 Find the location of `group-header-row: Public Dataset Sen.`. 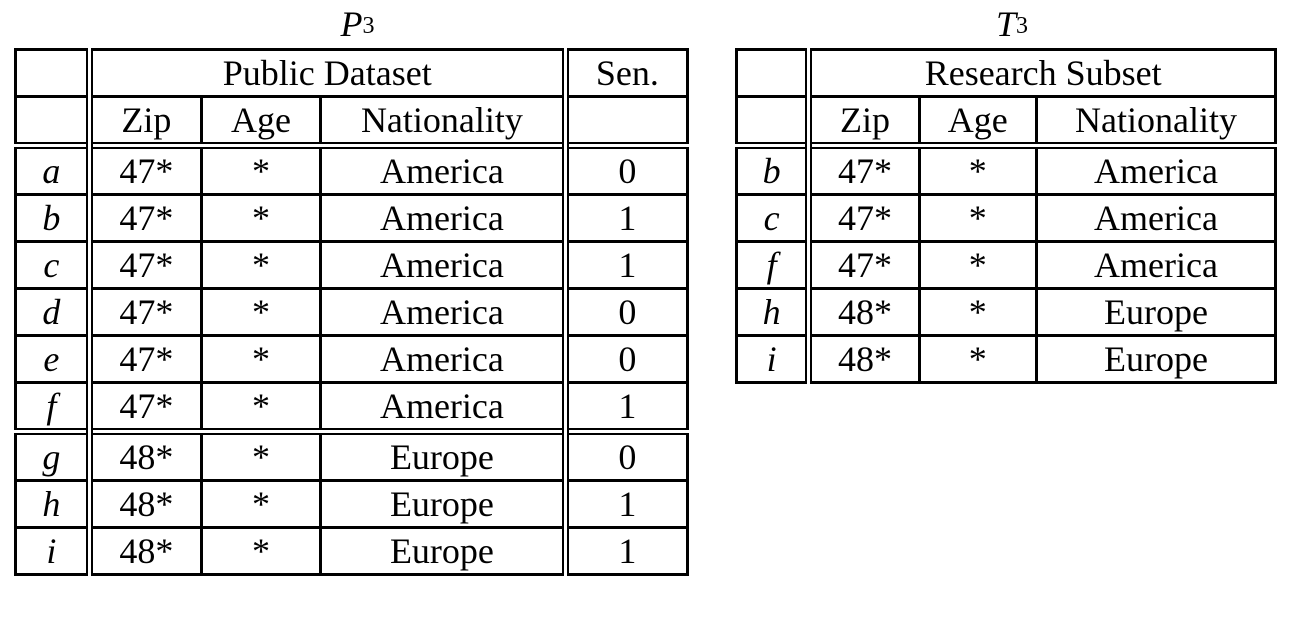

group-header-row: Public Dataset Sen. is located at coordinates (352, 73).